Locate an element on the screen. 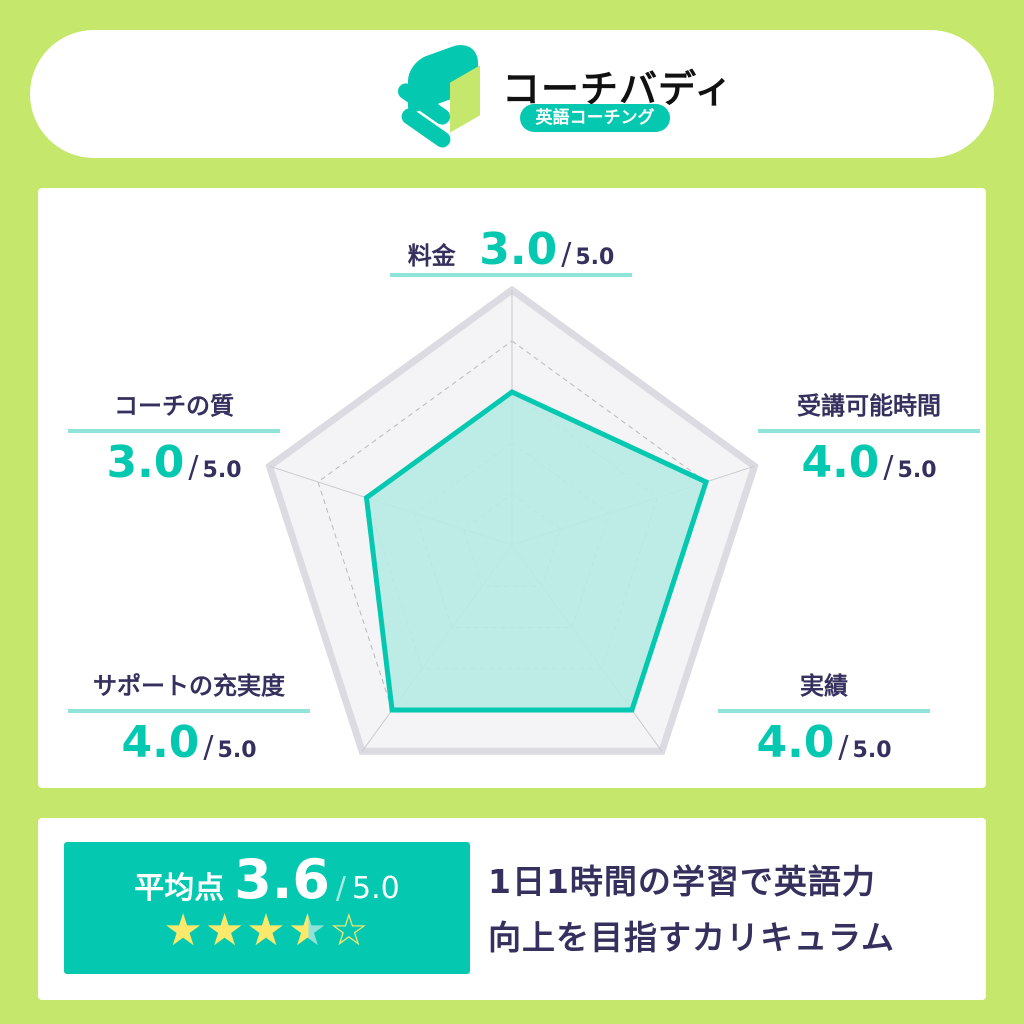 Image resolution: width=1024 pixels, height=1024 pixels. logo-icon is located at coordinates (440, 94).